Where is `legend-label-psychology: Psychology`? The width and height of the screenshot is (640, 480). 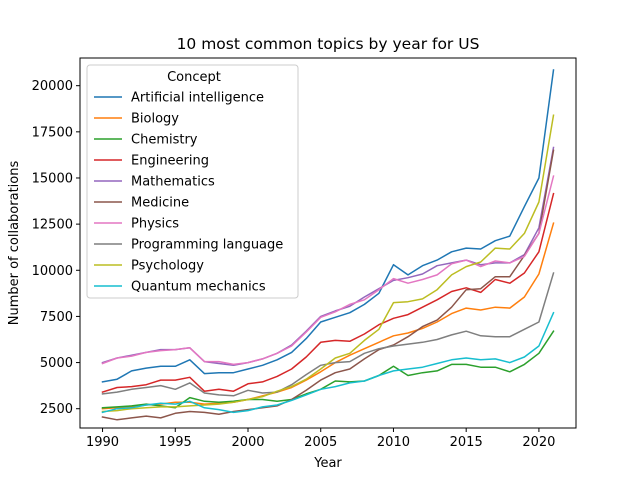
legend-label-psychology: Psychology is located at coordinates (167, 266).